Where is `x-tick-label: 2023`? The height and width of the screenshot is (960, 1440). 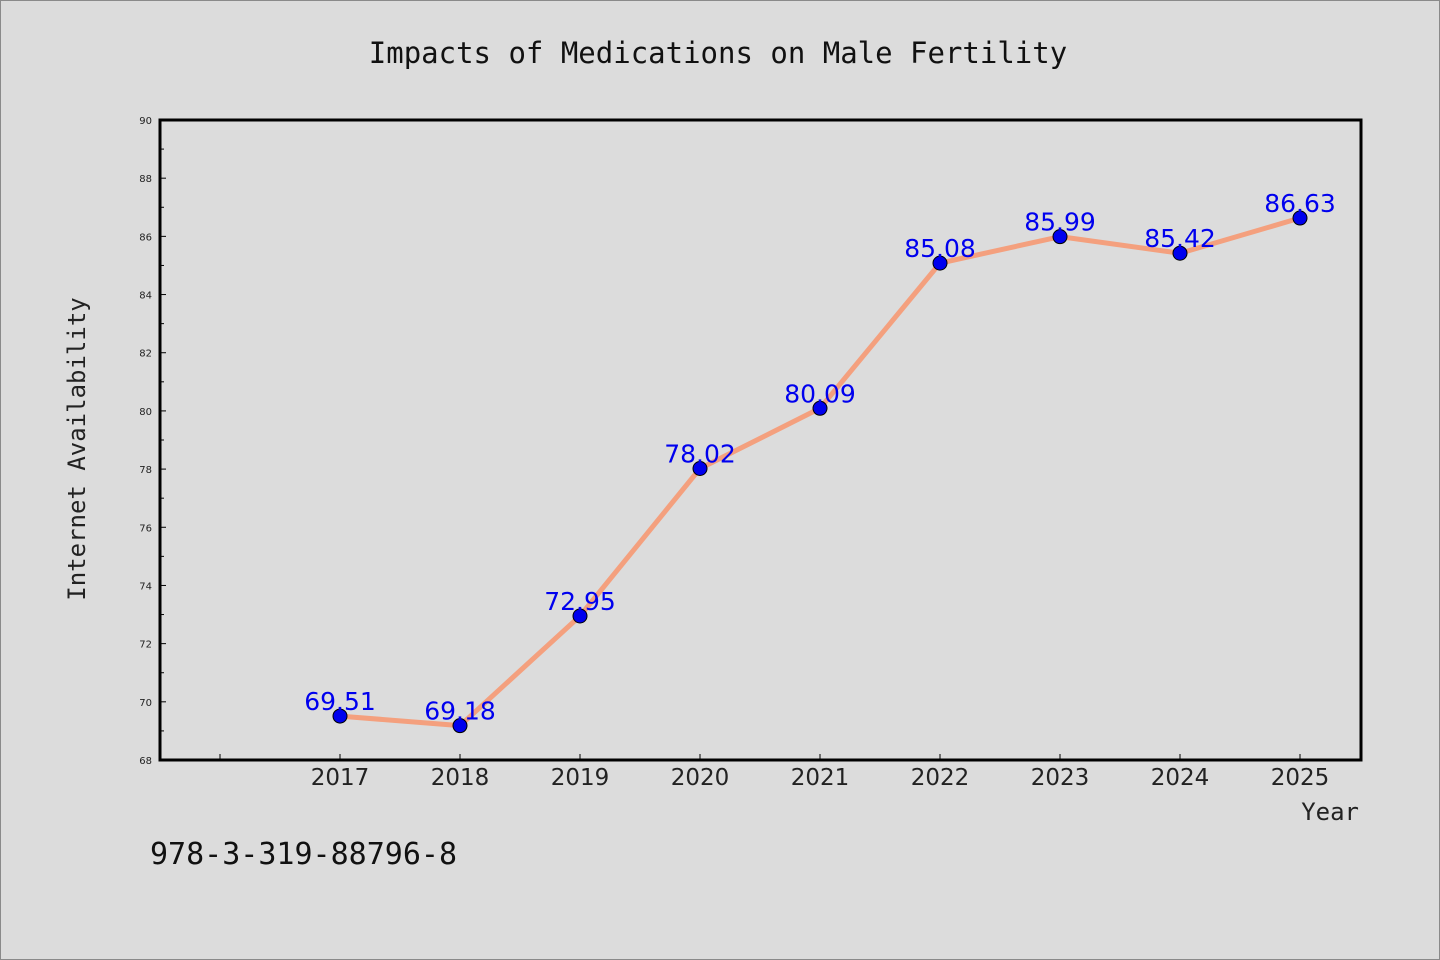 x-tick-label: 2023 is located at coordinates (1060, 778).